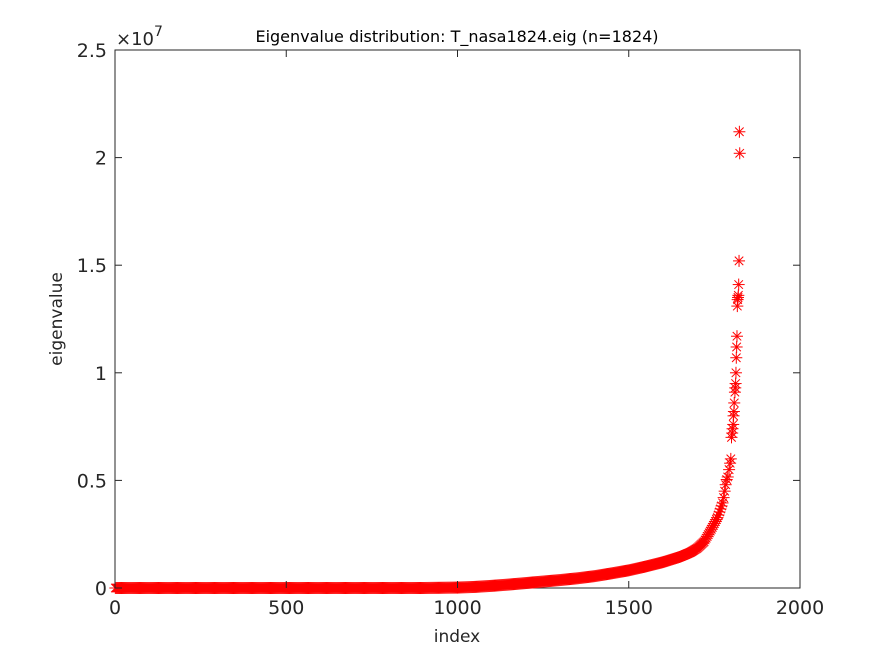 This screenshot has width=884, height=661. I want to click on x-tick-label: 0, so click(115, 608).